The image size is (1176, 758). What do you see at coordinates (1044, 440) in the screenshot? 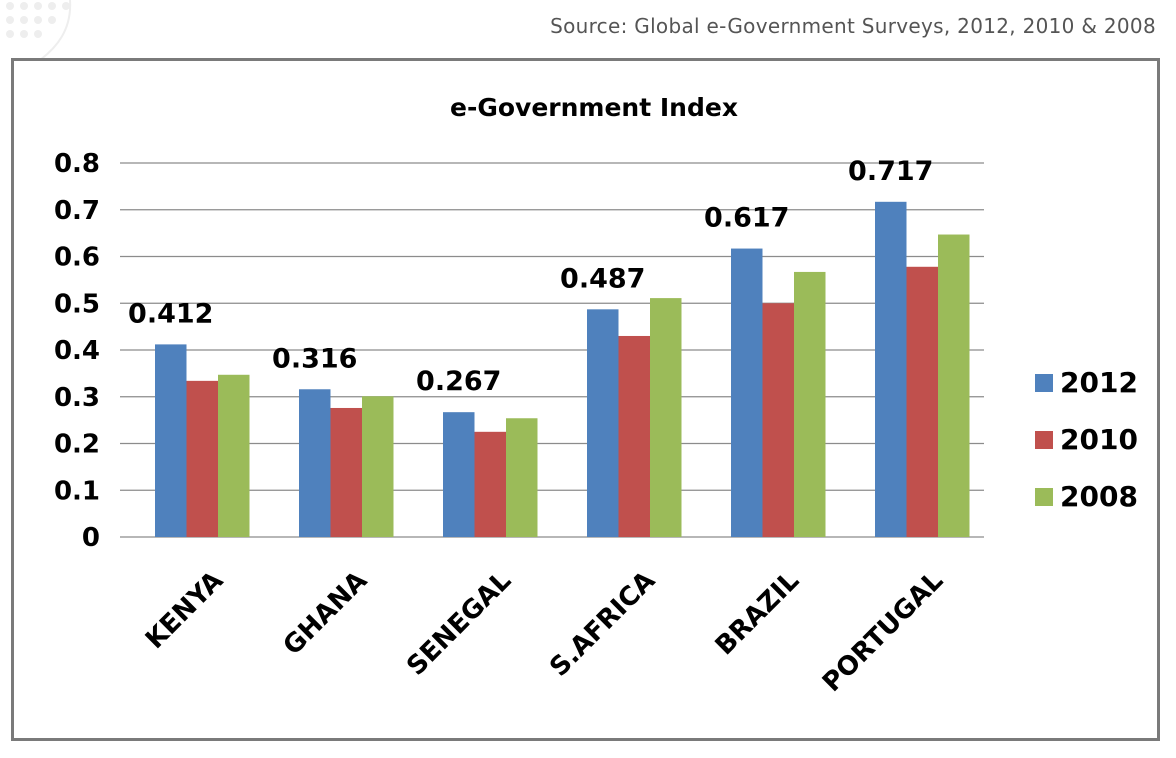
I see `legend-swatch-2010` at bounding box center [1044, 440].